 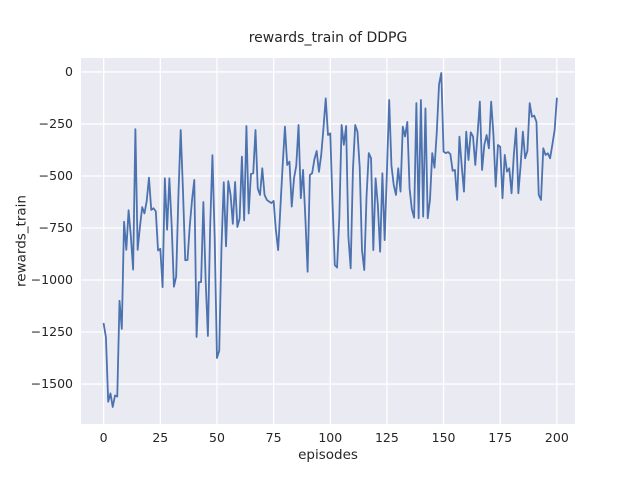 What do you see at coordinates (69, 71) in the screenshot?
I see `y-tick-label: 0` at bounding box center [69, 71].